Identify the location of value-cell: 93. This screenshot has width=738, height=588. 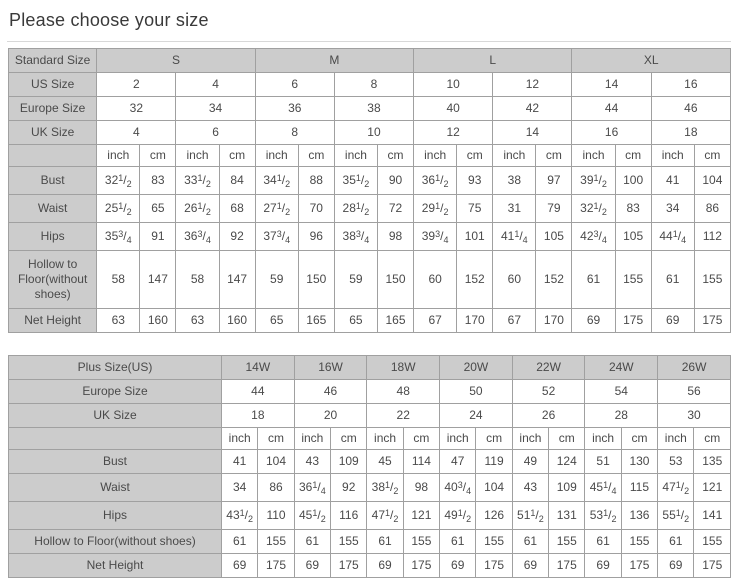
(475, 180).